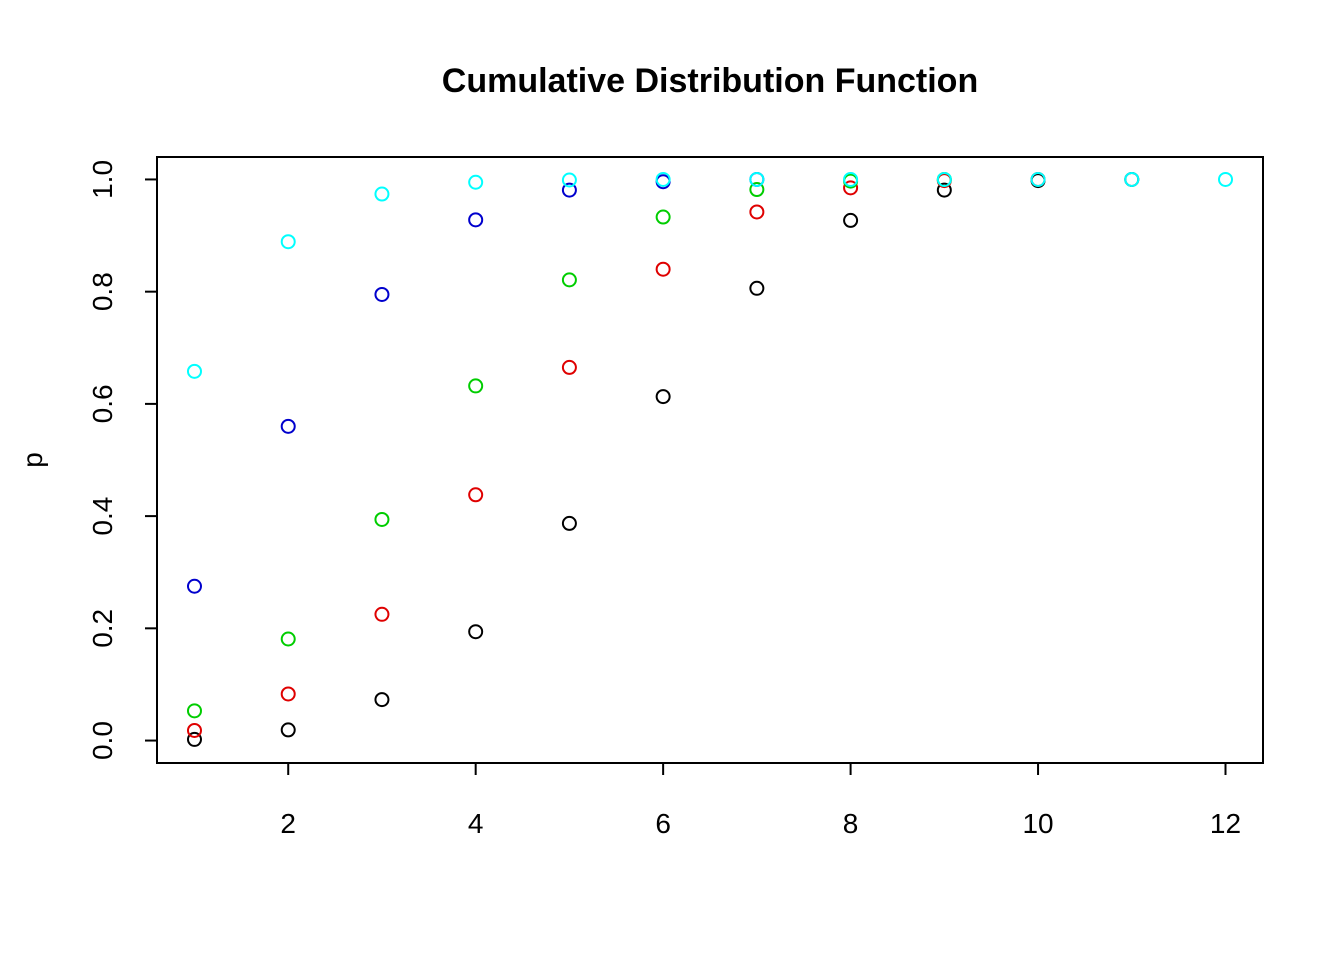 The width and height of the screenshot is (1344, 960). I want to click on y-tick-label: 0.4, so click(102, 516).